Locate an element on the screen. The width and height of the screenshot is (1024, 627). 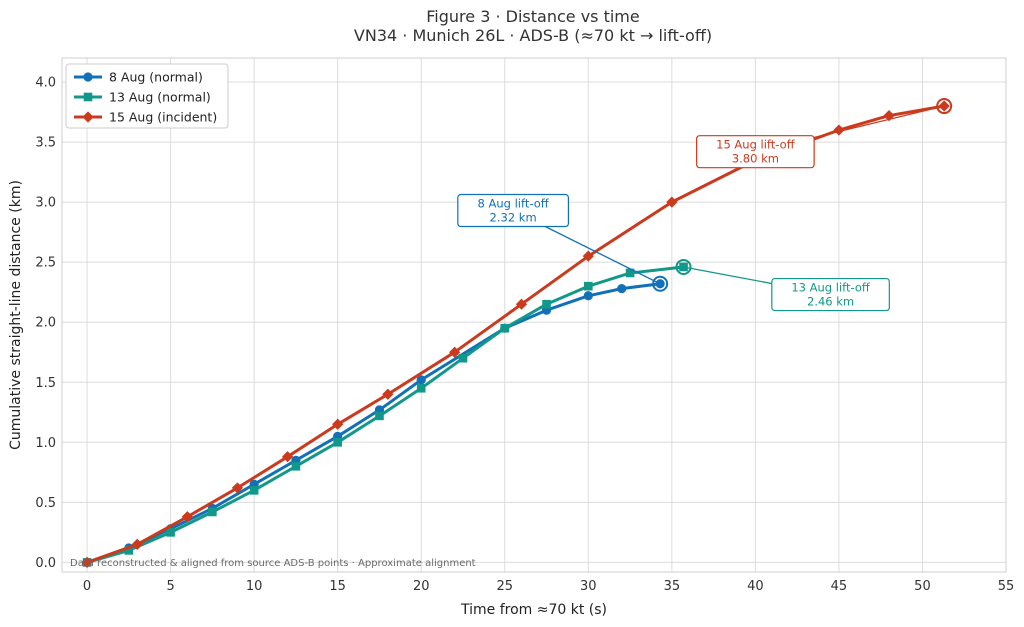
x-axis-label: Time from ≈70 kt (s) is located at coordinates (533, 610).